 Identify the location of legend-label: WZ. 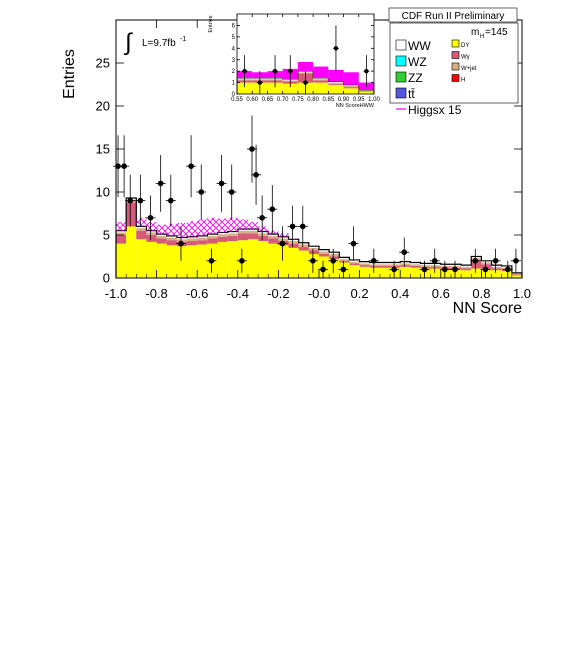
(417, 62).